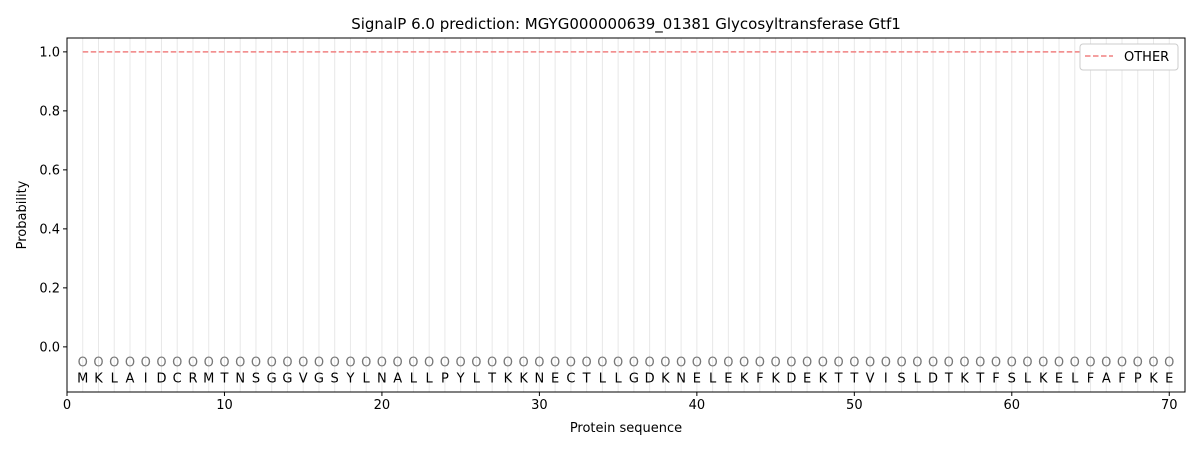 The width and height of the screenshot is (1200, 454). I want to click on legend: OTHER, so click(1129, 57).